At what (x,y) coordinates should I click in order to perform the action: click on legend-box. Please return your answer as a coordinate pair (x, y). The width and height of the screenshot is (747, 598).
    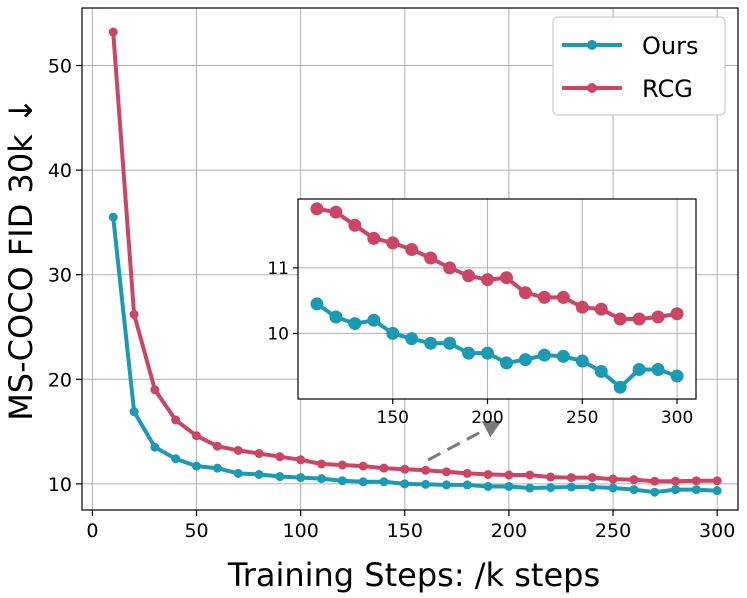
    Looking at the image, I should click on (639, 66).